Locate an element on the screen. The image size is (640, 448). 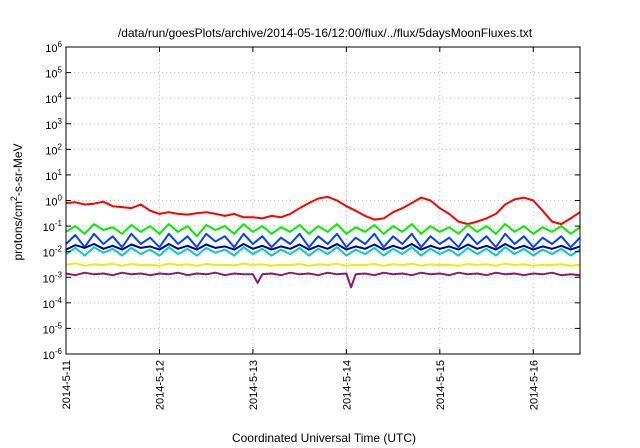
y-tick-label: 10⁻² is located at coordinates (53, 252).